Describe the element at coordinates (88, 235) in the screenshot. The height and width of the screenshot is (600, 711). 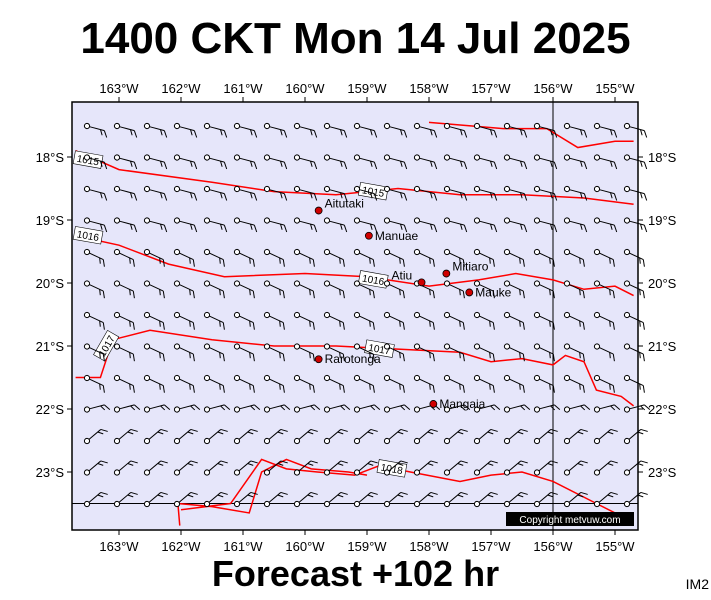
I see `isobar-label: 1016` at that location.